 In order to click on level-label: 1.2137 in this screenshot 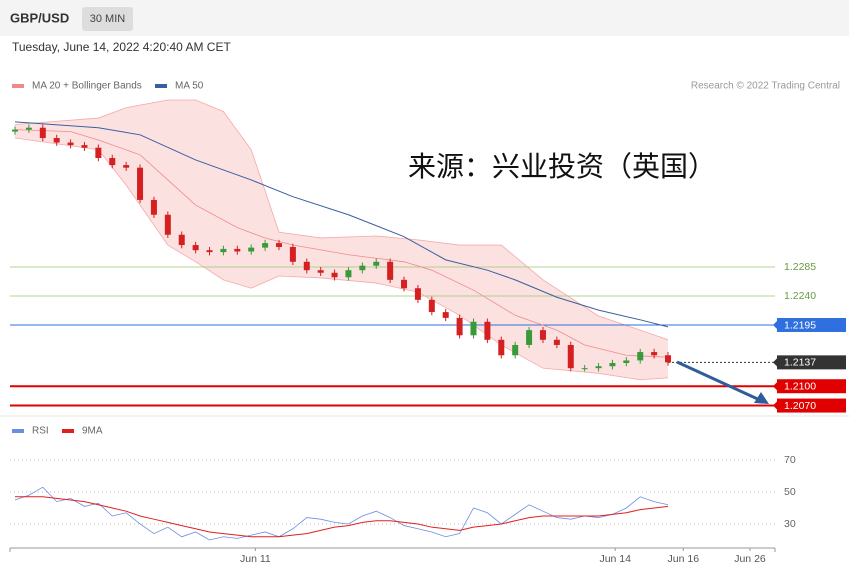, I will do `click(800, 363)`.